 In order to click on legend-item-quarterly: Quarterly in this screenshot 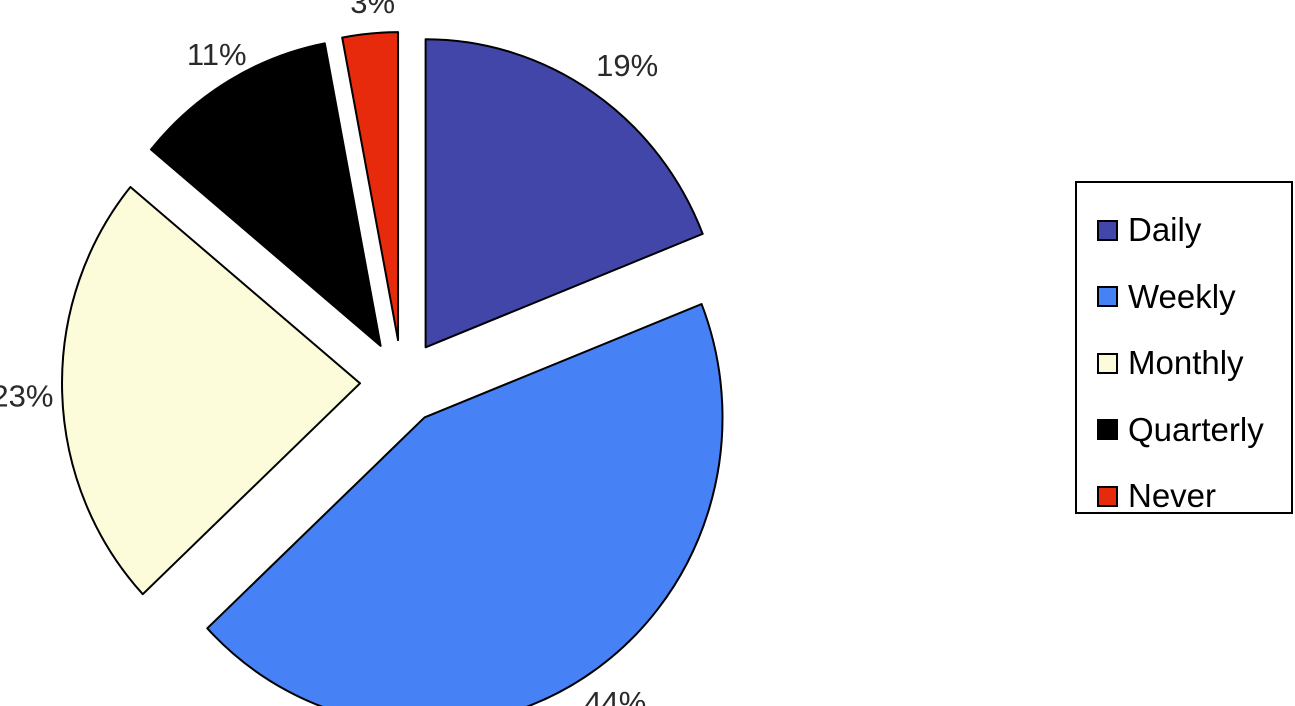, I will do `click(1194, 430)`.